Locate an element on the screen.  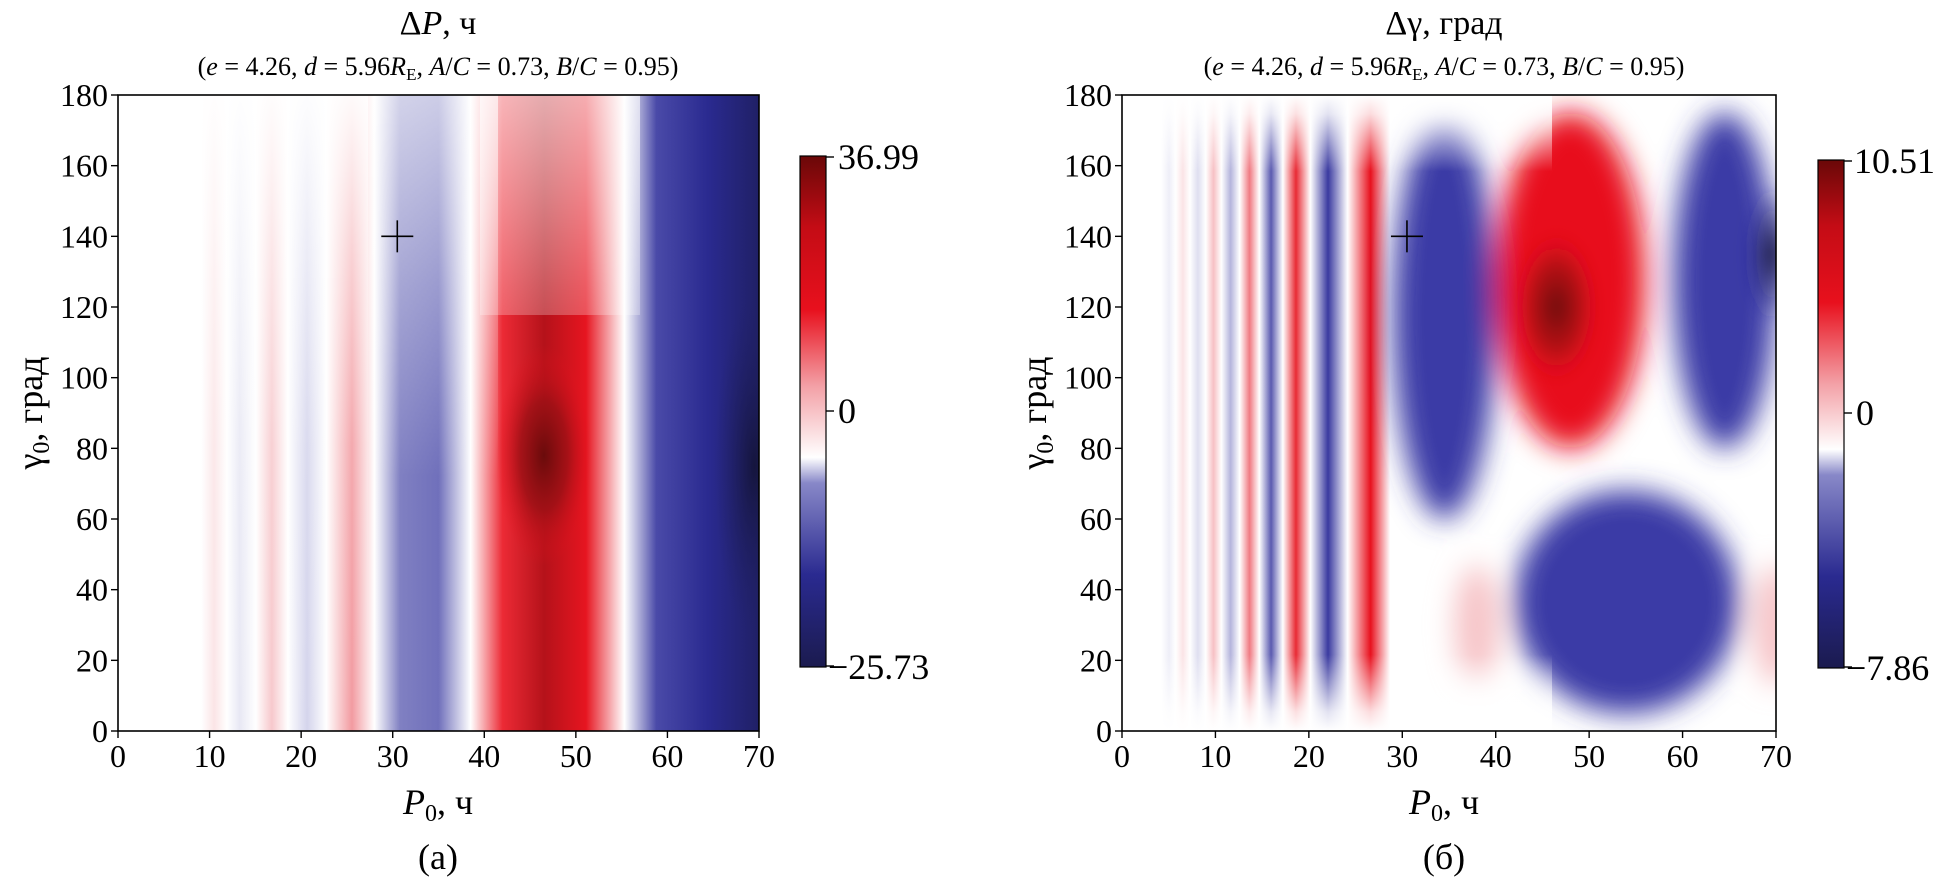
colorbar-b-label-zero: 0 is located at coordinates (1865, 413).